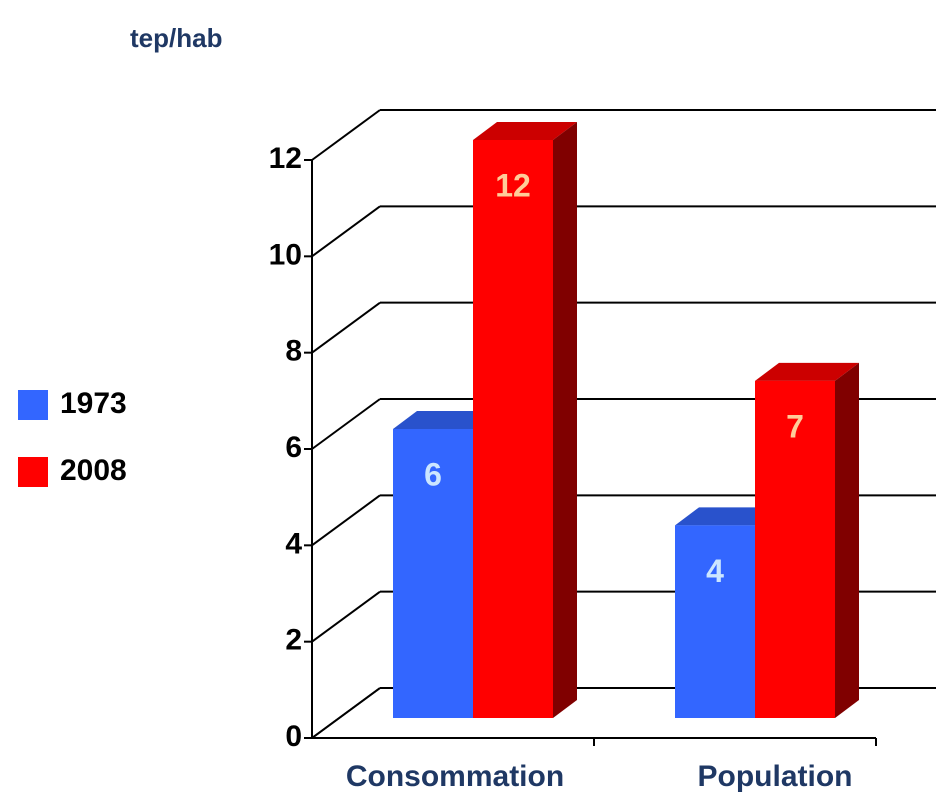 The width and height of the screenshot is (936, 808). I want to click on legend-label: 1973, so click(93, 403).